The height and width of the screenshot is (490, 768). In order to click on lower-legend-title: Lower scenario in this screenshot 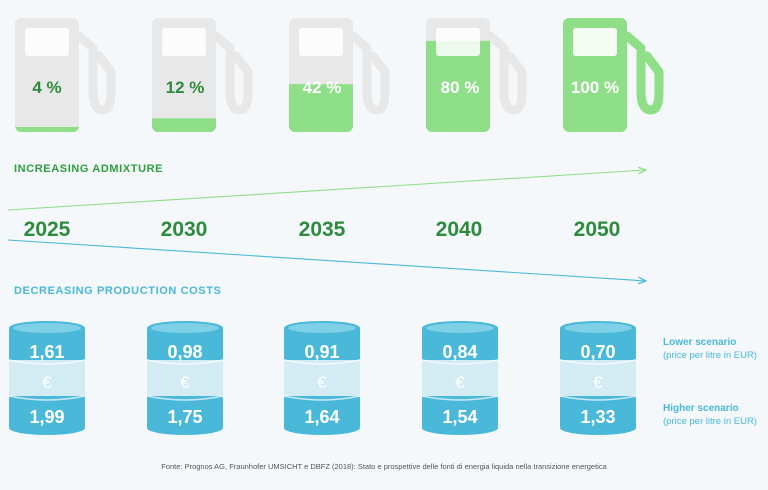, I will do `click(700, 342)`.